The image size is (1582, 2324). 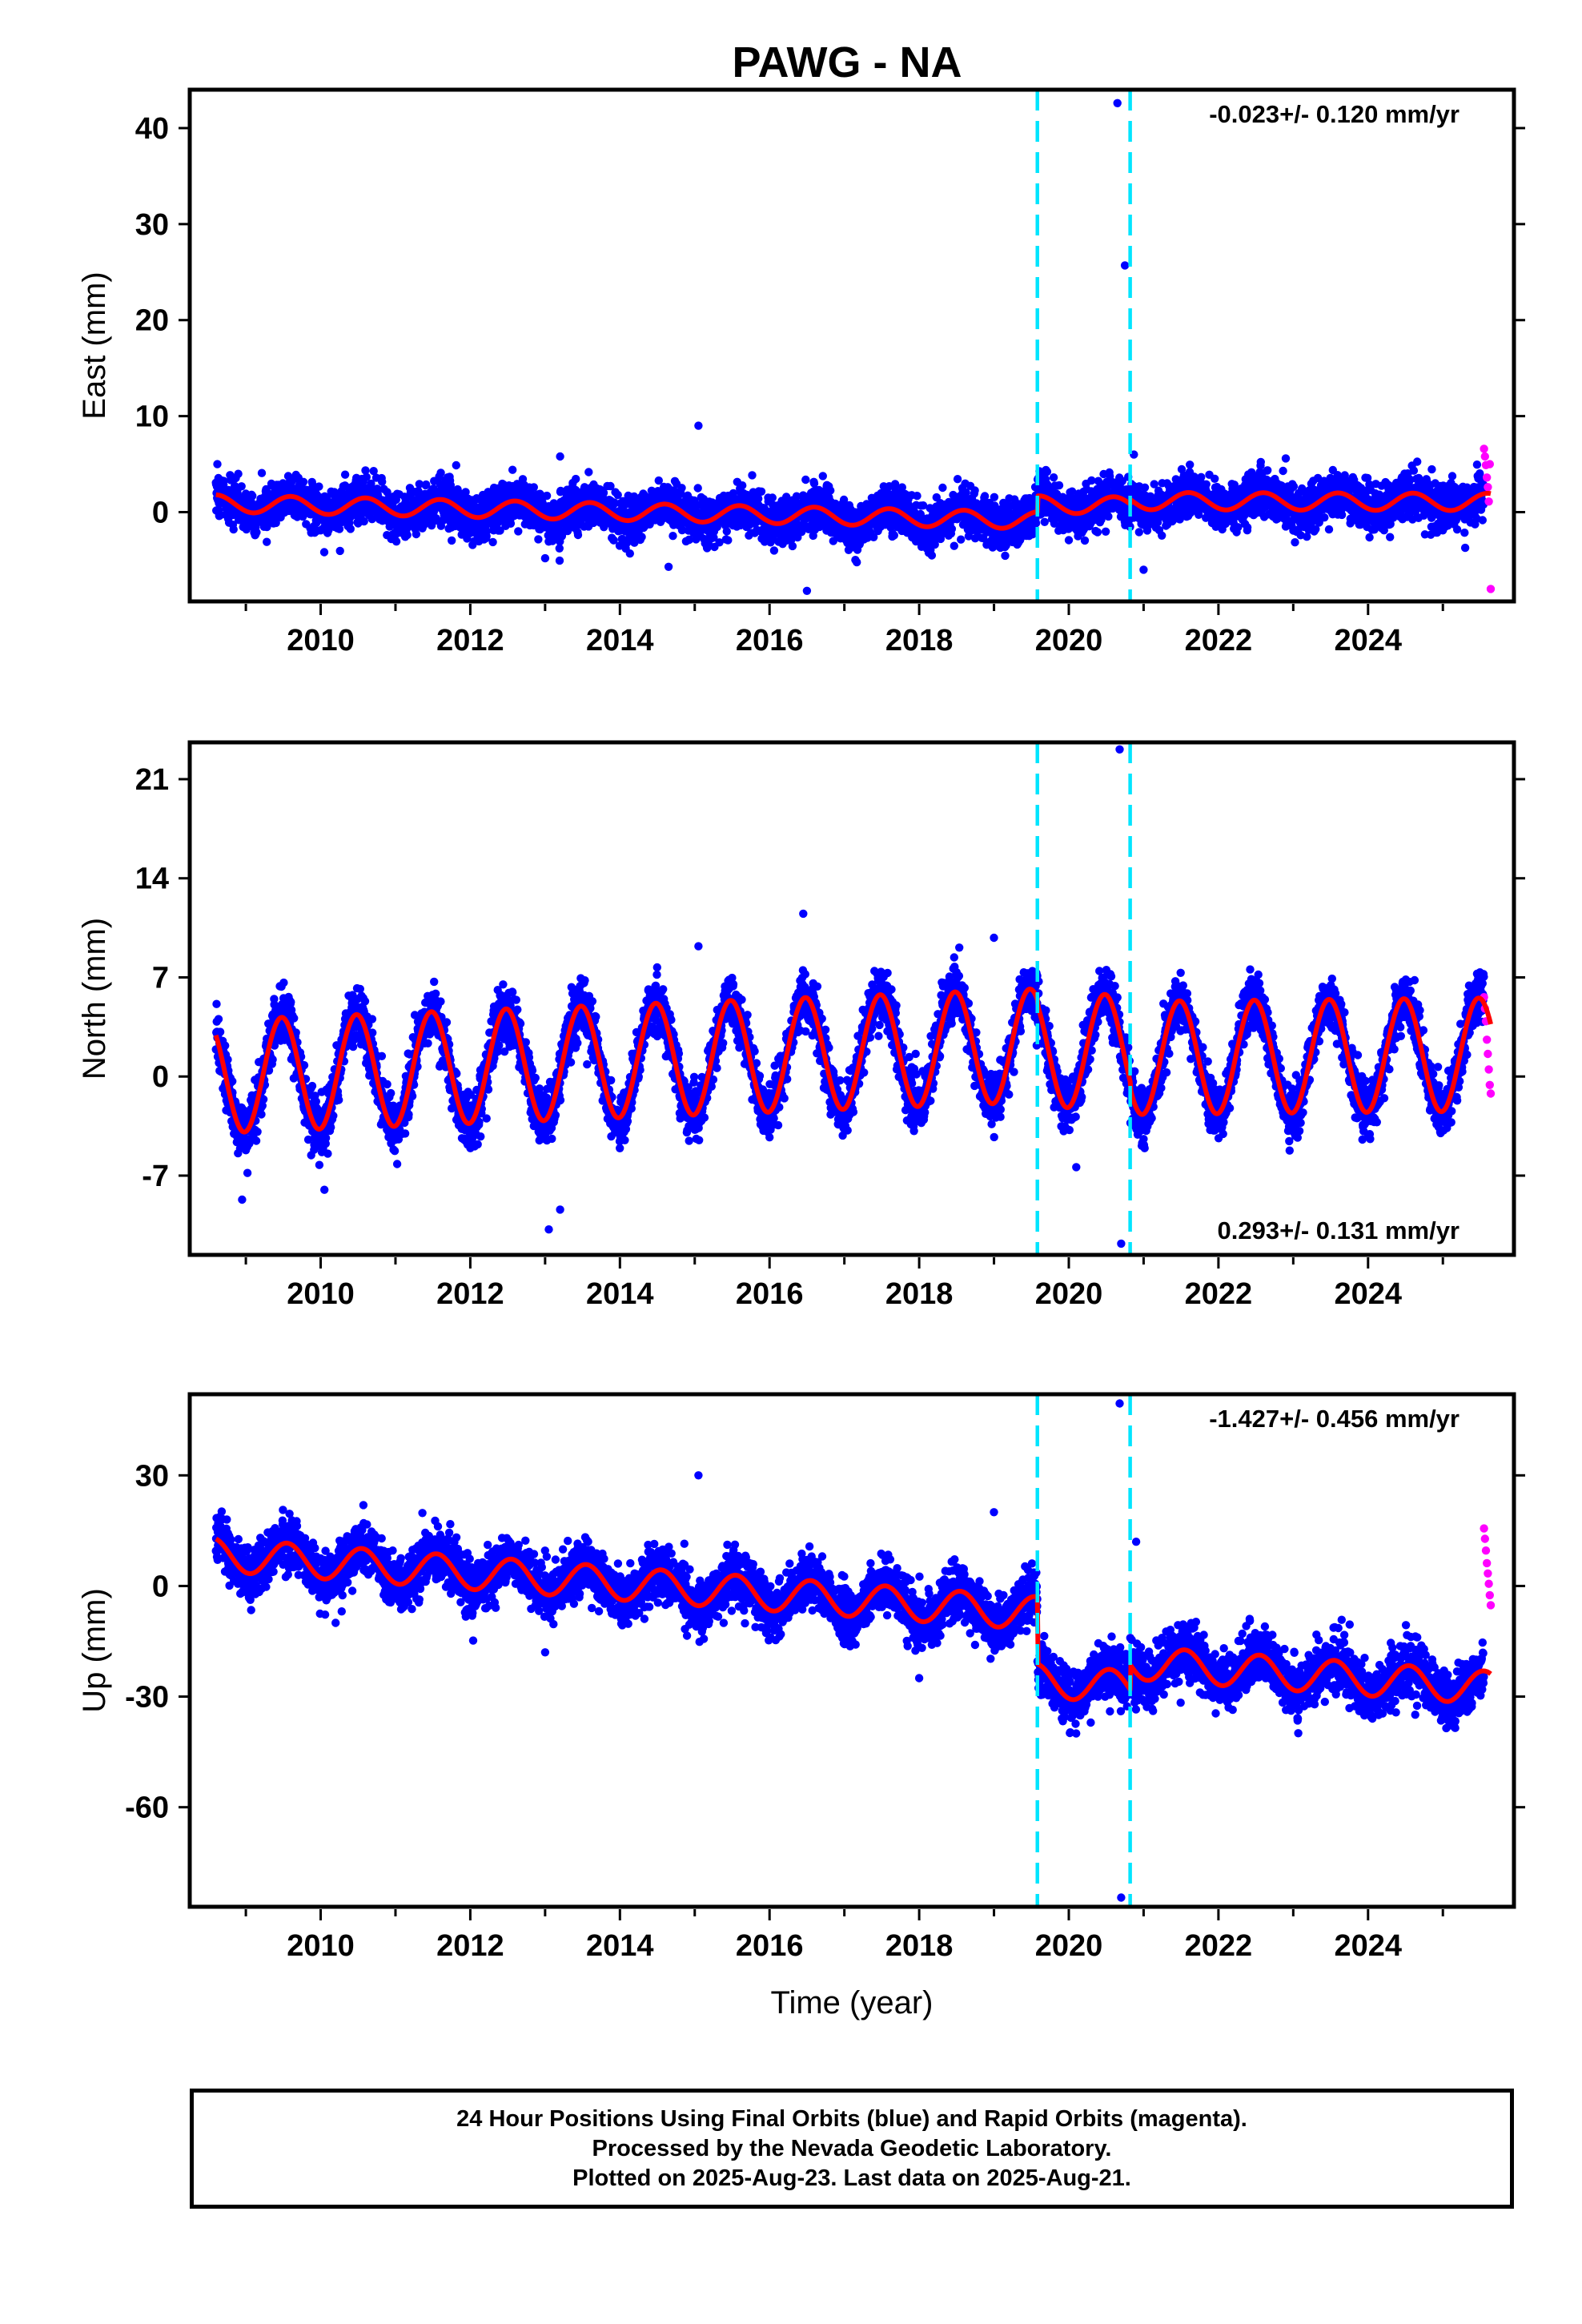 I want to click on chart-title: PAWG - NA, so click(x=847, y=62).